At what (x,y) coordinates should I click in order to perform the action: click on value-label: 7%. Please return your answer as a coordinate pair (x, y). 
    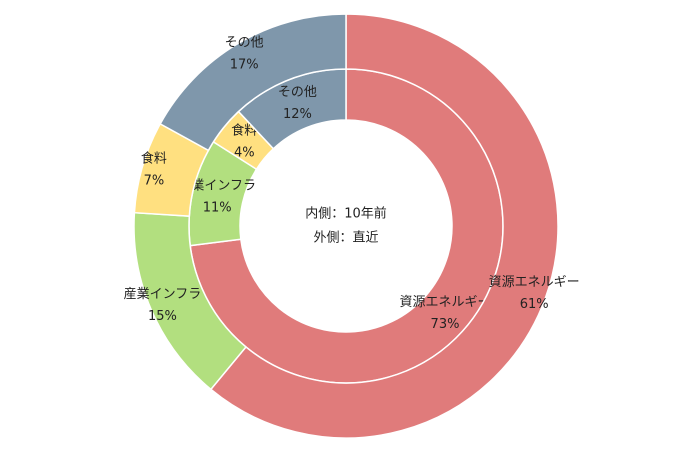
    Looking at the image, I should click on (154, 181).